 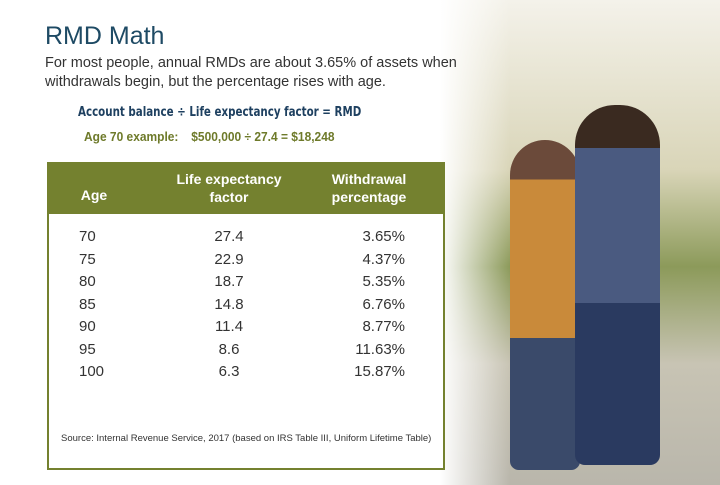 I want to click on cell-percentage: 6.76%, so click(x=383, y=304).